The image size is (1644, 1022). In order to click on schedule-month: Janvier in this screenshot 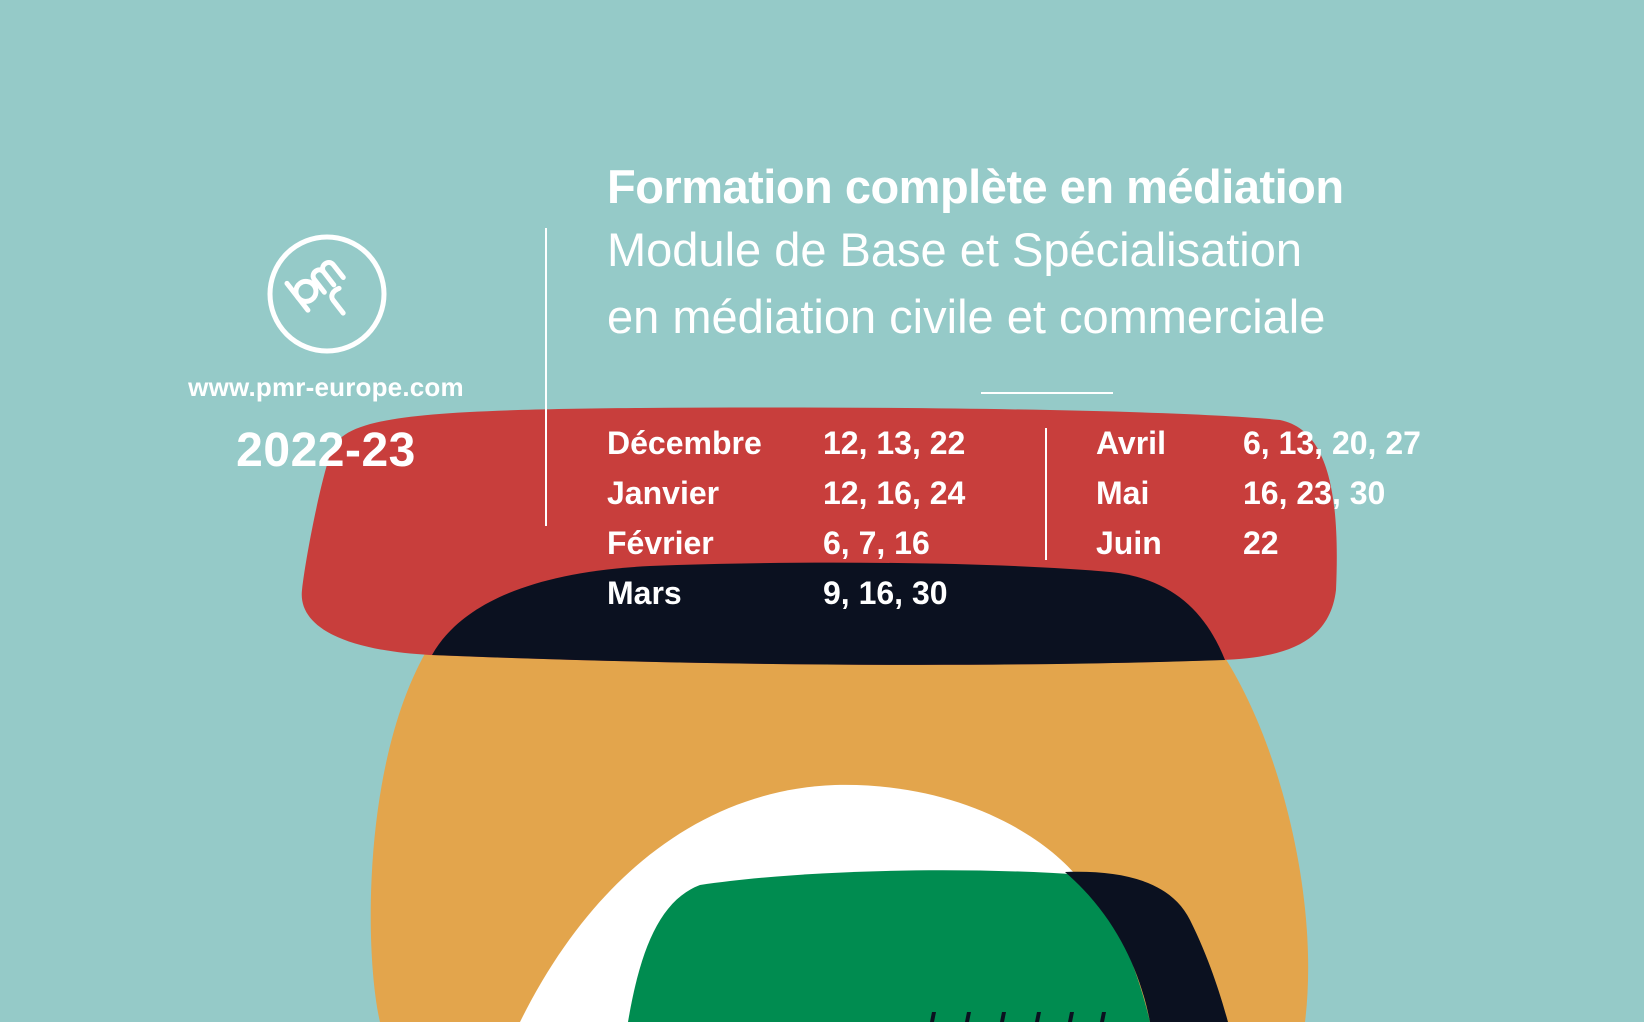, I will do `click(663, 493)`.